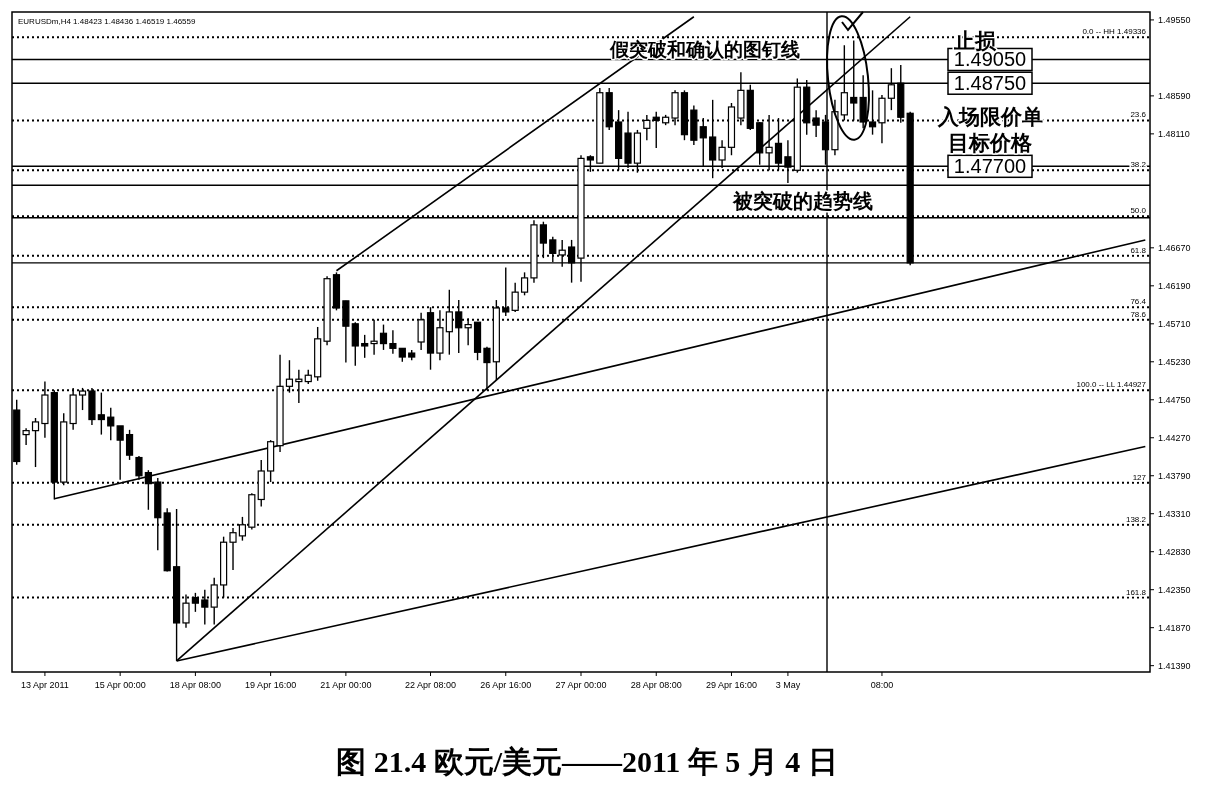  I want to click on x-tick-label: 28 Apr 08:00, so click(656, 685).